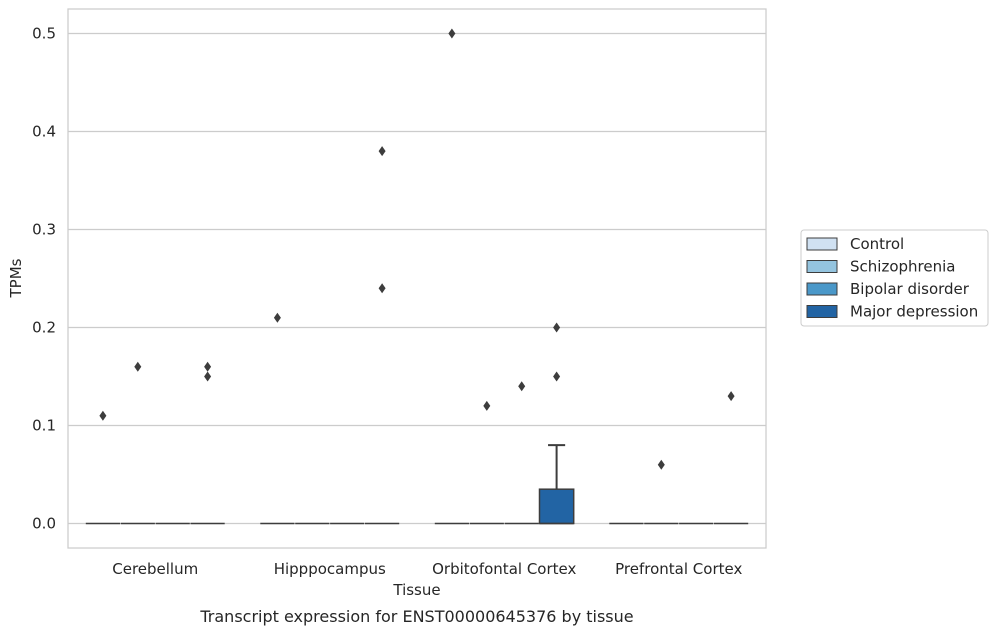 The height and width of the screenshot is (634, 997). What do you see at coordinates (678, 569) in the screenshot?
I see `x-tick-label: Prefrontal Cortex` at bounding box center [678, 569].